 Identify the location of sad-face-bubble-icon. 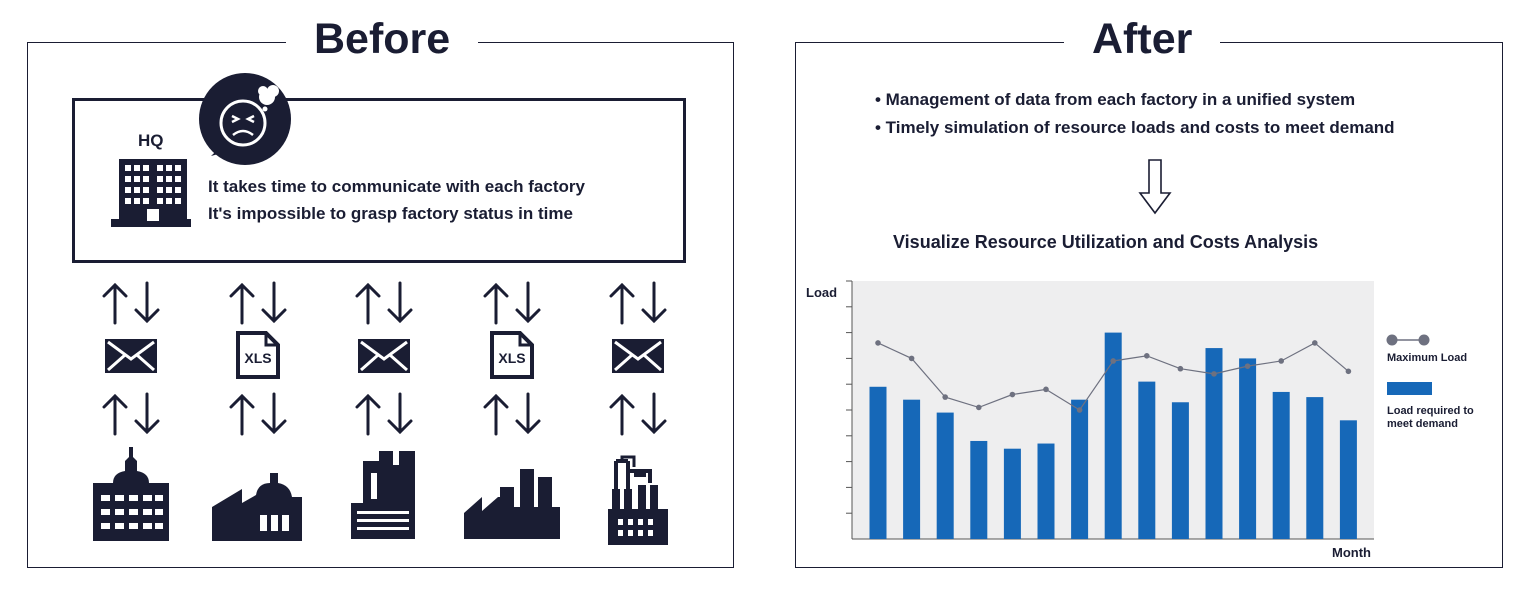
(248, 123).